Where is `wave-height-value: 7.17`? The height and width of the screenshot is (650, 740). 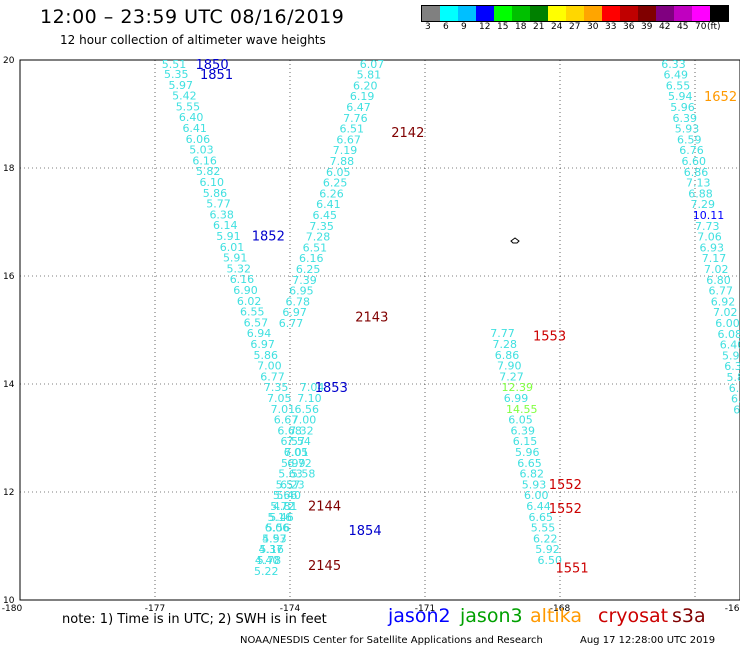 wave-height-value: 7.17 is located at coordinates (714, 258).